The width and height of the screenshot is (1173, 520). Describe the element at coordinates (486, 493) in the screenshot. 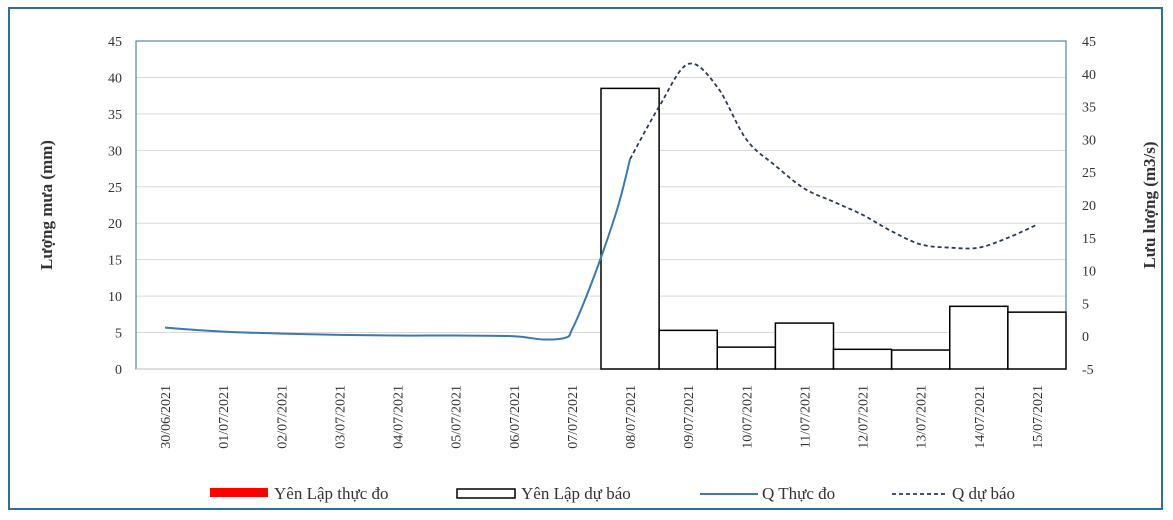

I see `legend-swatch-yen-lap-du-bao` at that location.